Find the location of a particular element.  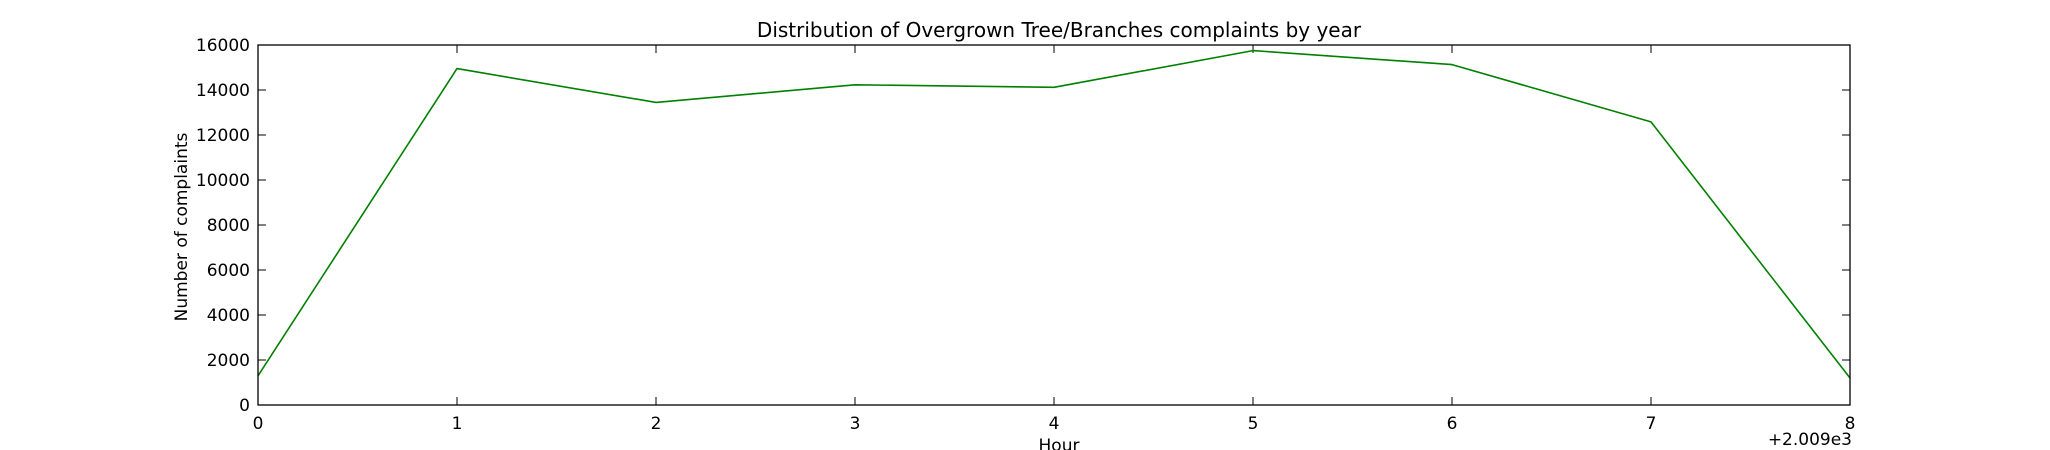

x-axis-label: Hour is located at coordinates (1059, 443).